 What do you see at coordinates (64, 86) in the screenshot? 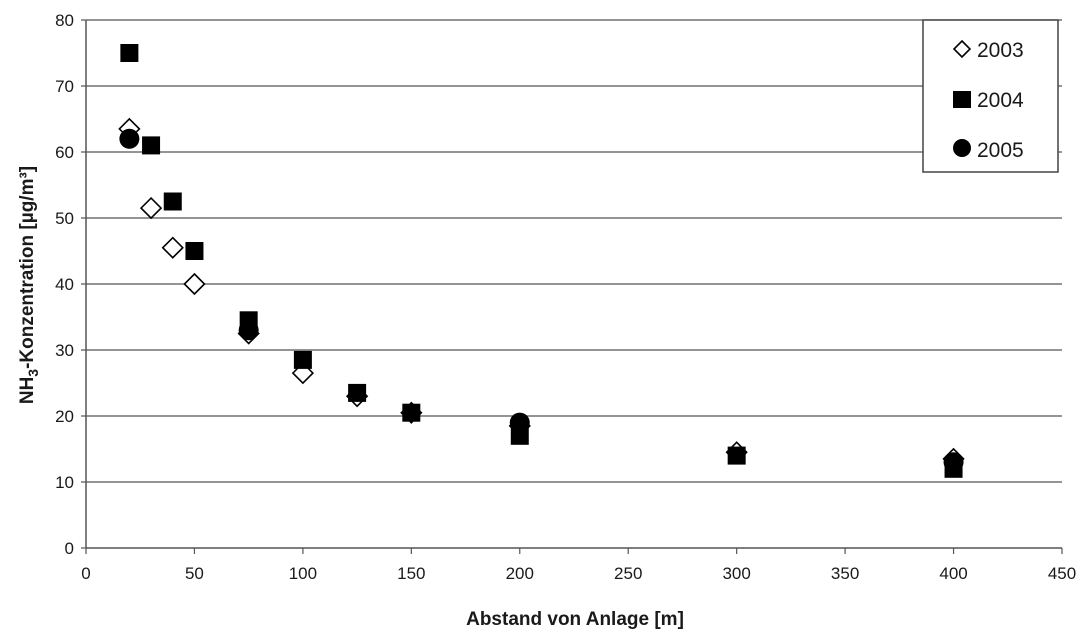
I see `y-tick-label-70: 70` at bounding box center [64, 86].